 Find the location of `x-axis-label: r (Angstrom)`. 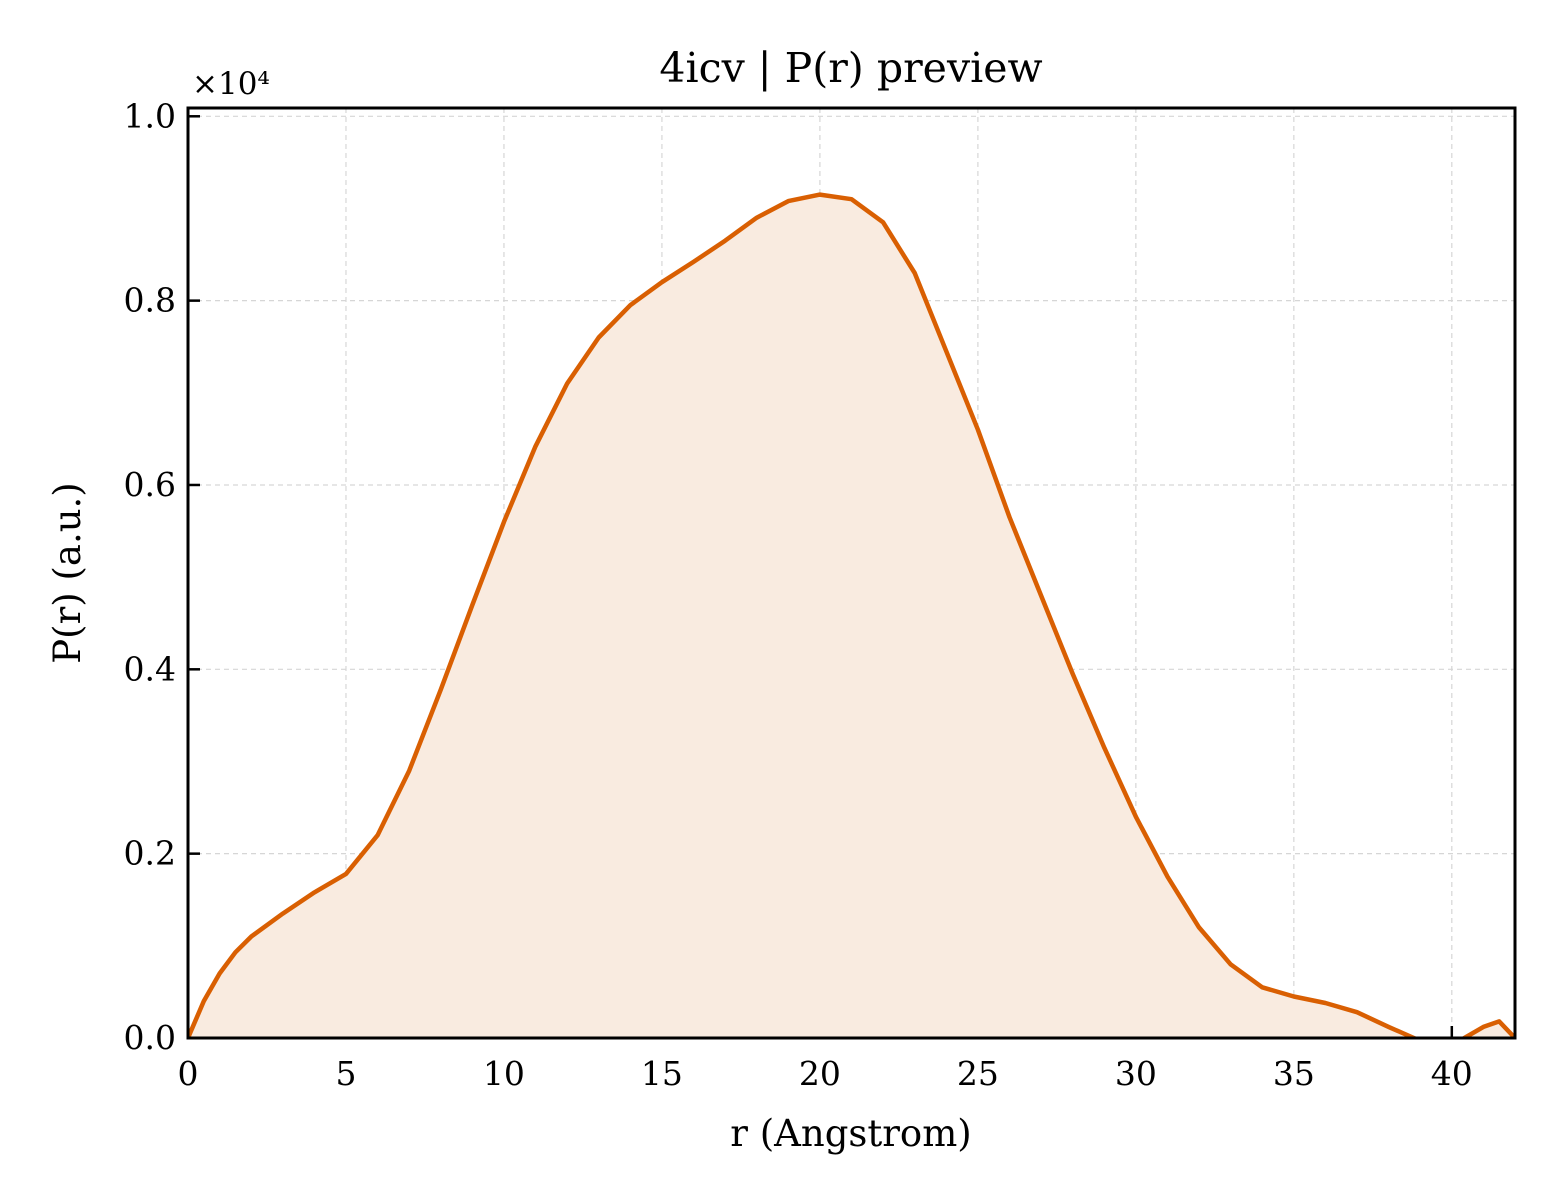

x-axis-label: r (Angstrom) is located at coordinates (850, 1133).